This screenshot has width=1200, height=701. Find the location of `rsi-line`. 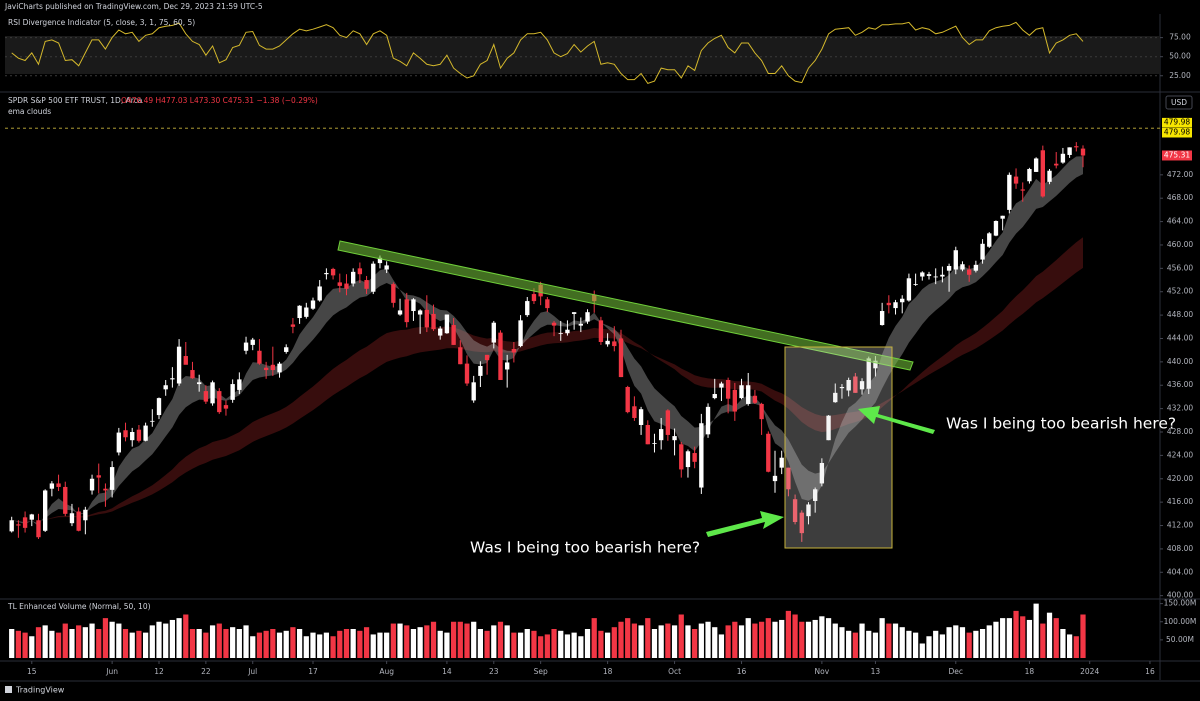

rsi-line is located at coordinates (547, 52).